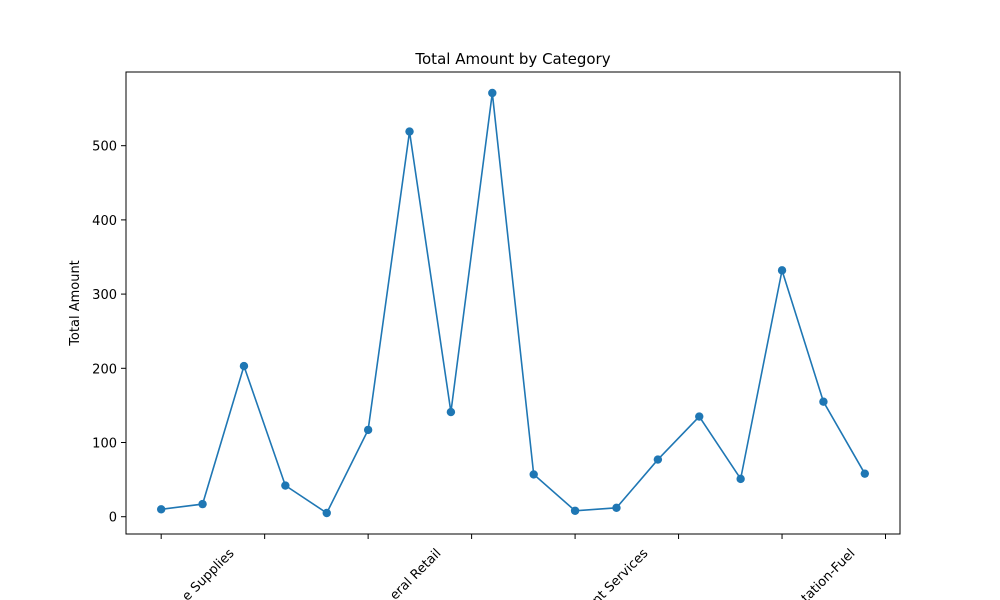 This screenshot has height=600, width=1000. I want to click on y-tick-label: 200, so click(104, 369).